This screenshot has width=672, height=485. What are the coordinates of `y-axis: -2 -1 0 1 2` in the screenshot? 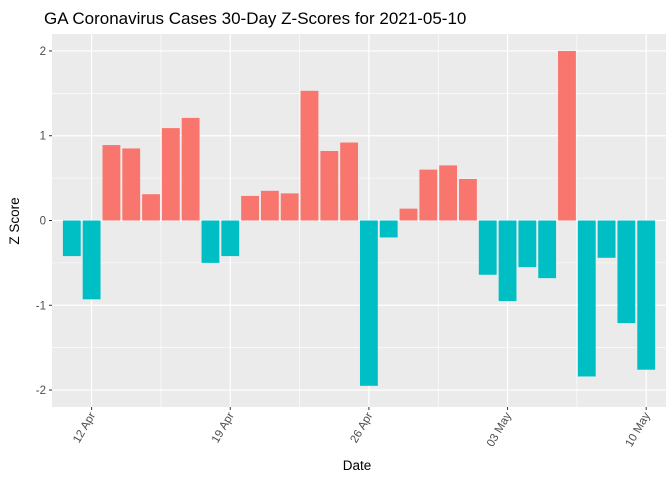 It's located at (44, 221).